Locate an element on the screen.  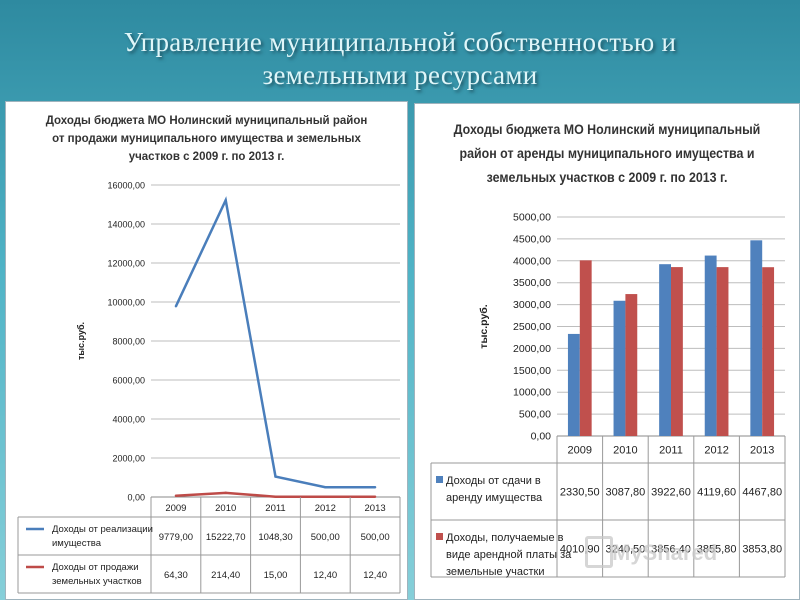
sales-chart-ytick-label: 14000,00 is located at coordinates (126, 225).